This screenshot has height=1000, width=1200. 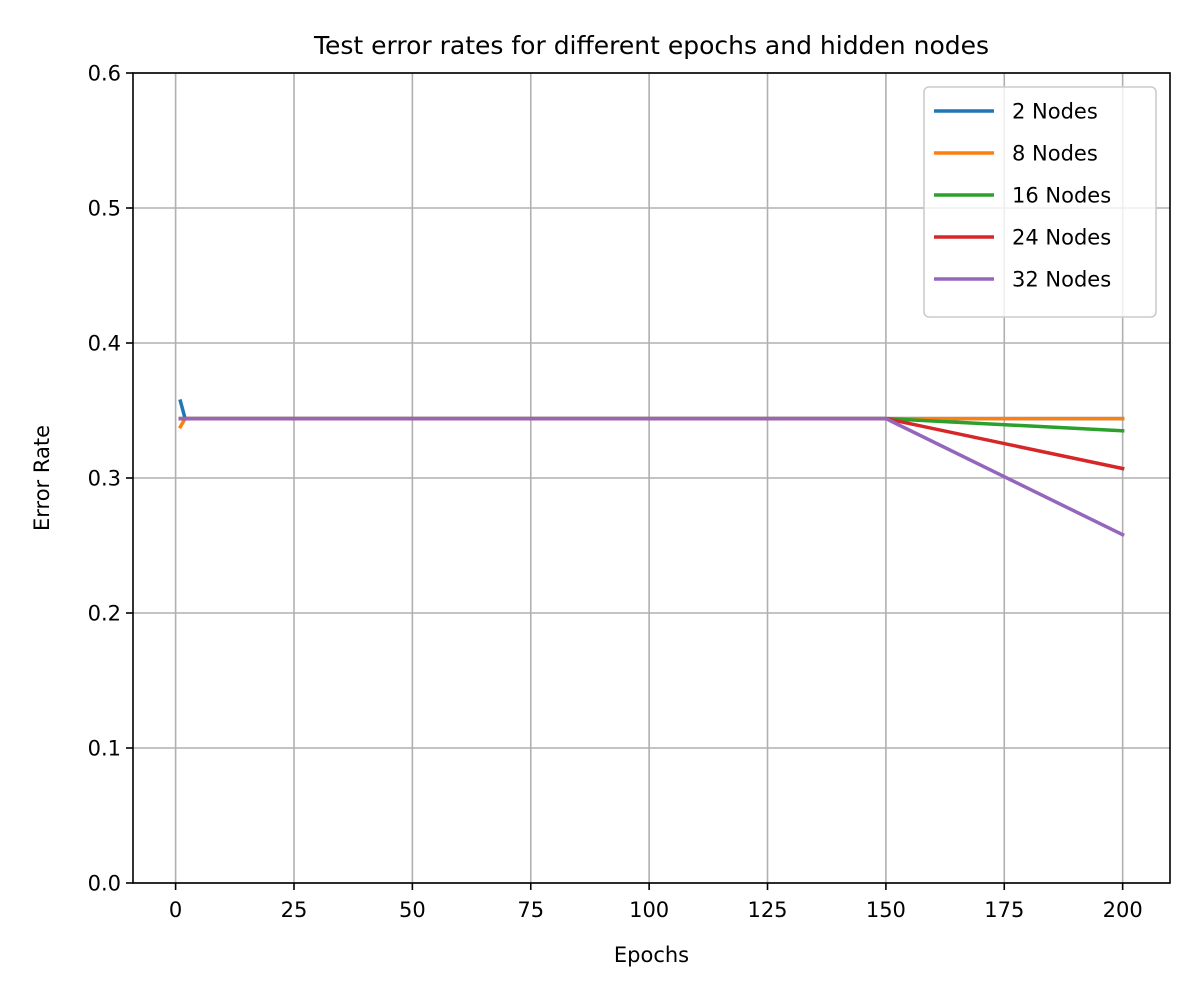 I want to click on legend-label: 32 Nodes, so click(x=1061, y=280).